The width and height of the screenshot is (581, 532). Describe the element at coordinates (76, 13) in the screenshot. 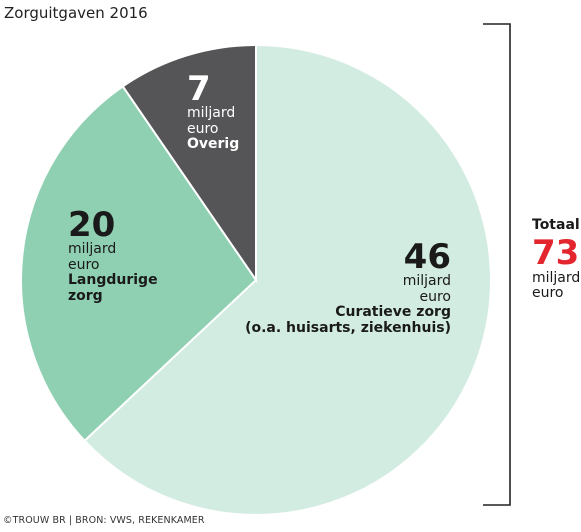

I see `chart-title: Zorguitgaven 2016` at that location.